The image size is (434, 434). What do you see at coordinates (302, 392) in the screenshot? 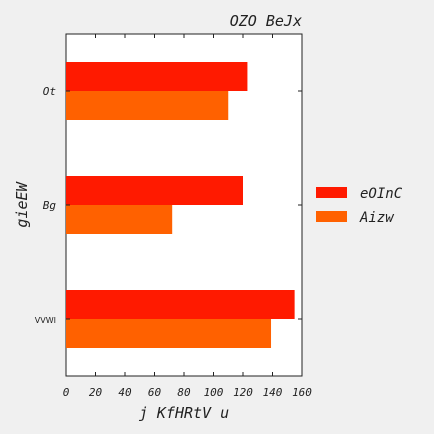
I see `x-tick-label: 160` at bounding box center [302, 392].